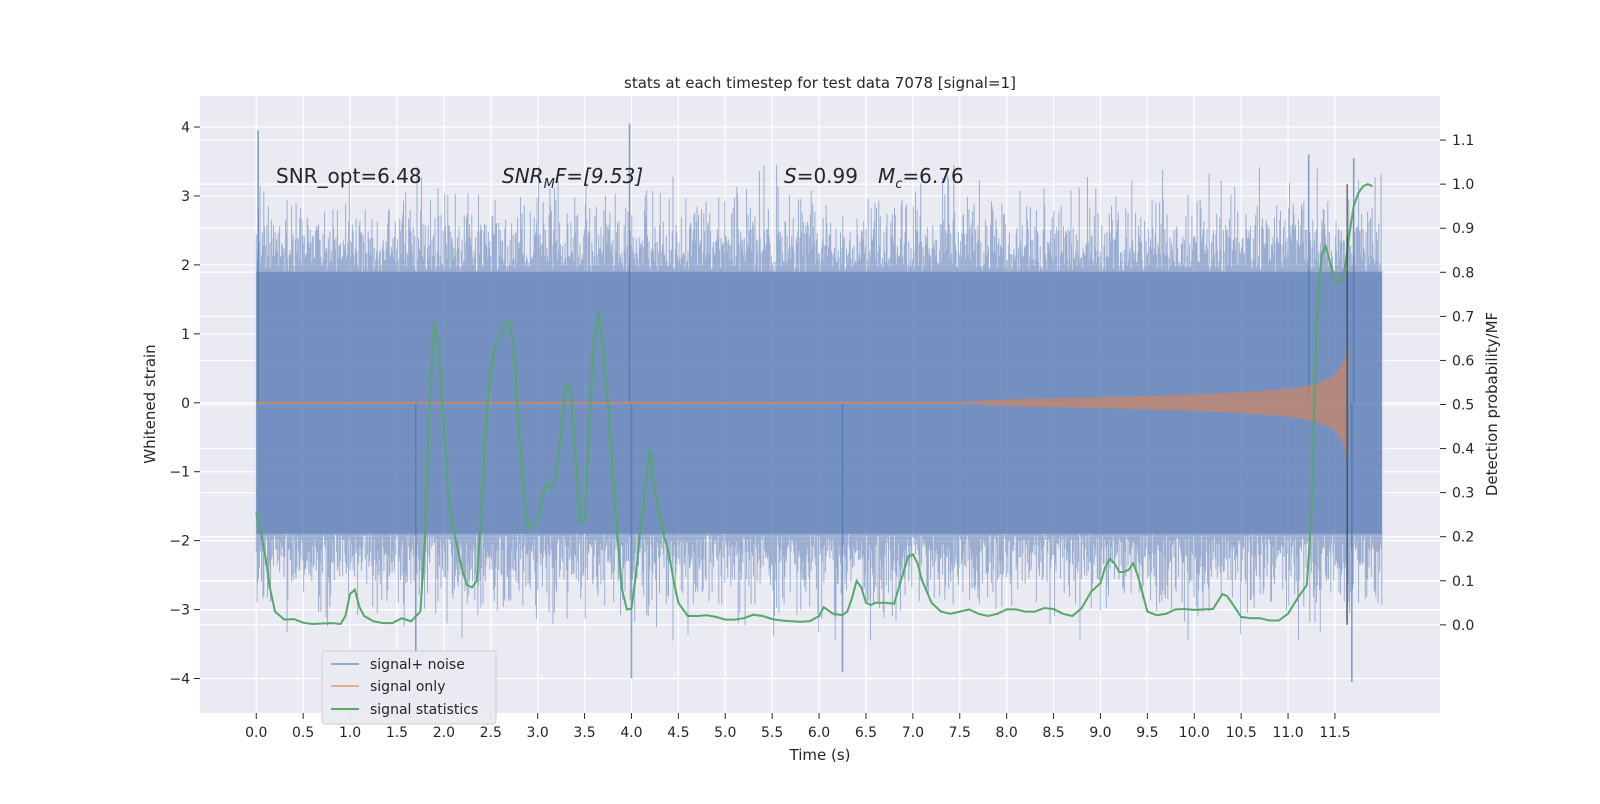 The width and height of the screenshot is (1600, 804). Describe the element at coordinates (1457, 383) in the screenshot. I see `right-axis: 0.0 0.1 0.2 0.3 0.4 0.5 0.6 0.7 0.8 0.9 1.0 1.1` at that location.